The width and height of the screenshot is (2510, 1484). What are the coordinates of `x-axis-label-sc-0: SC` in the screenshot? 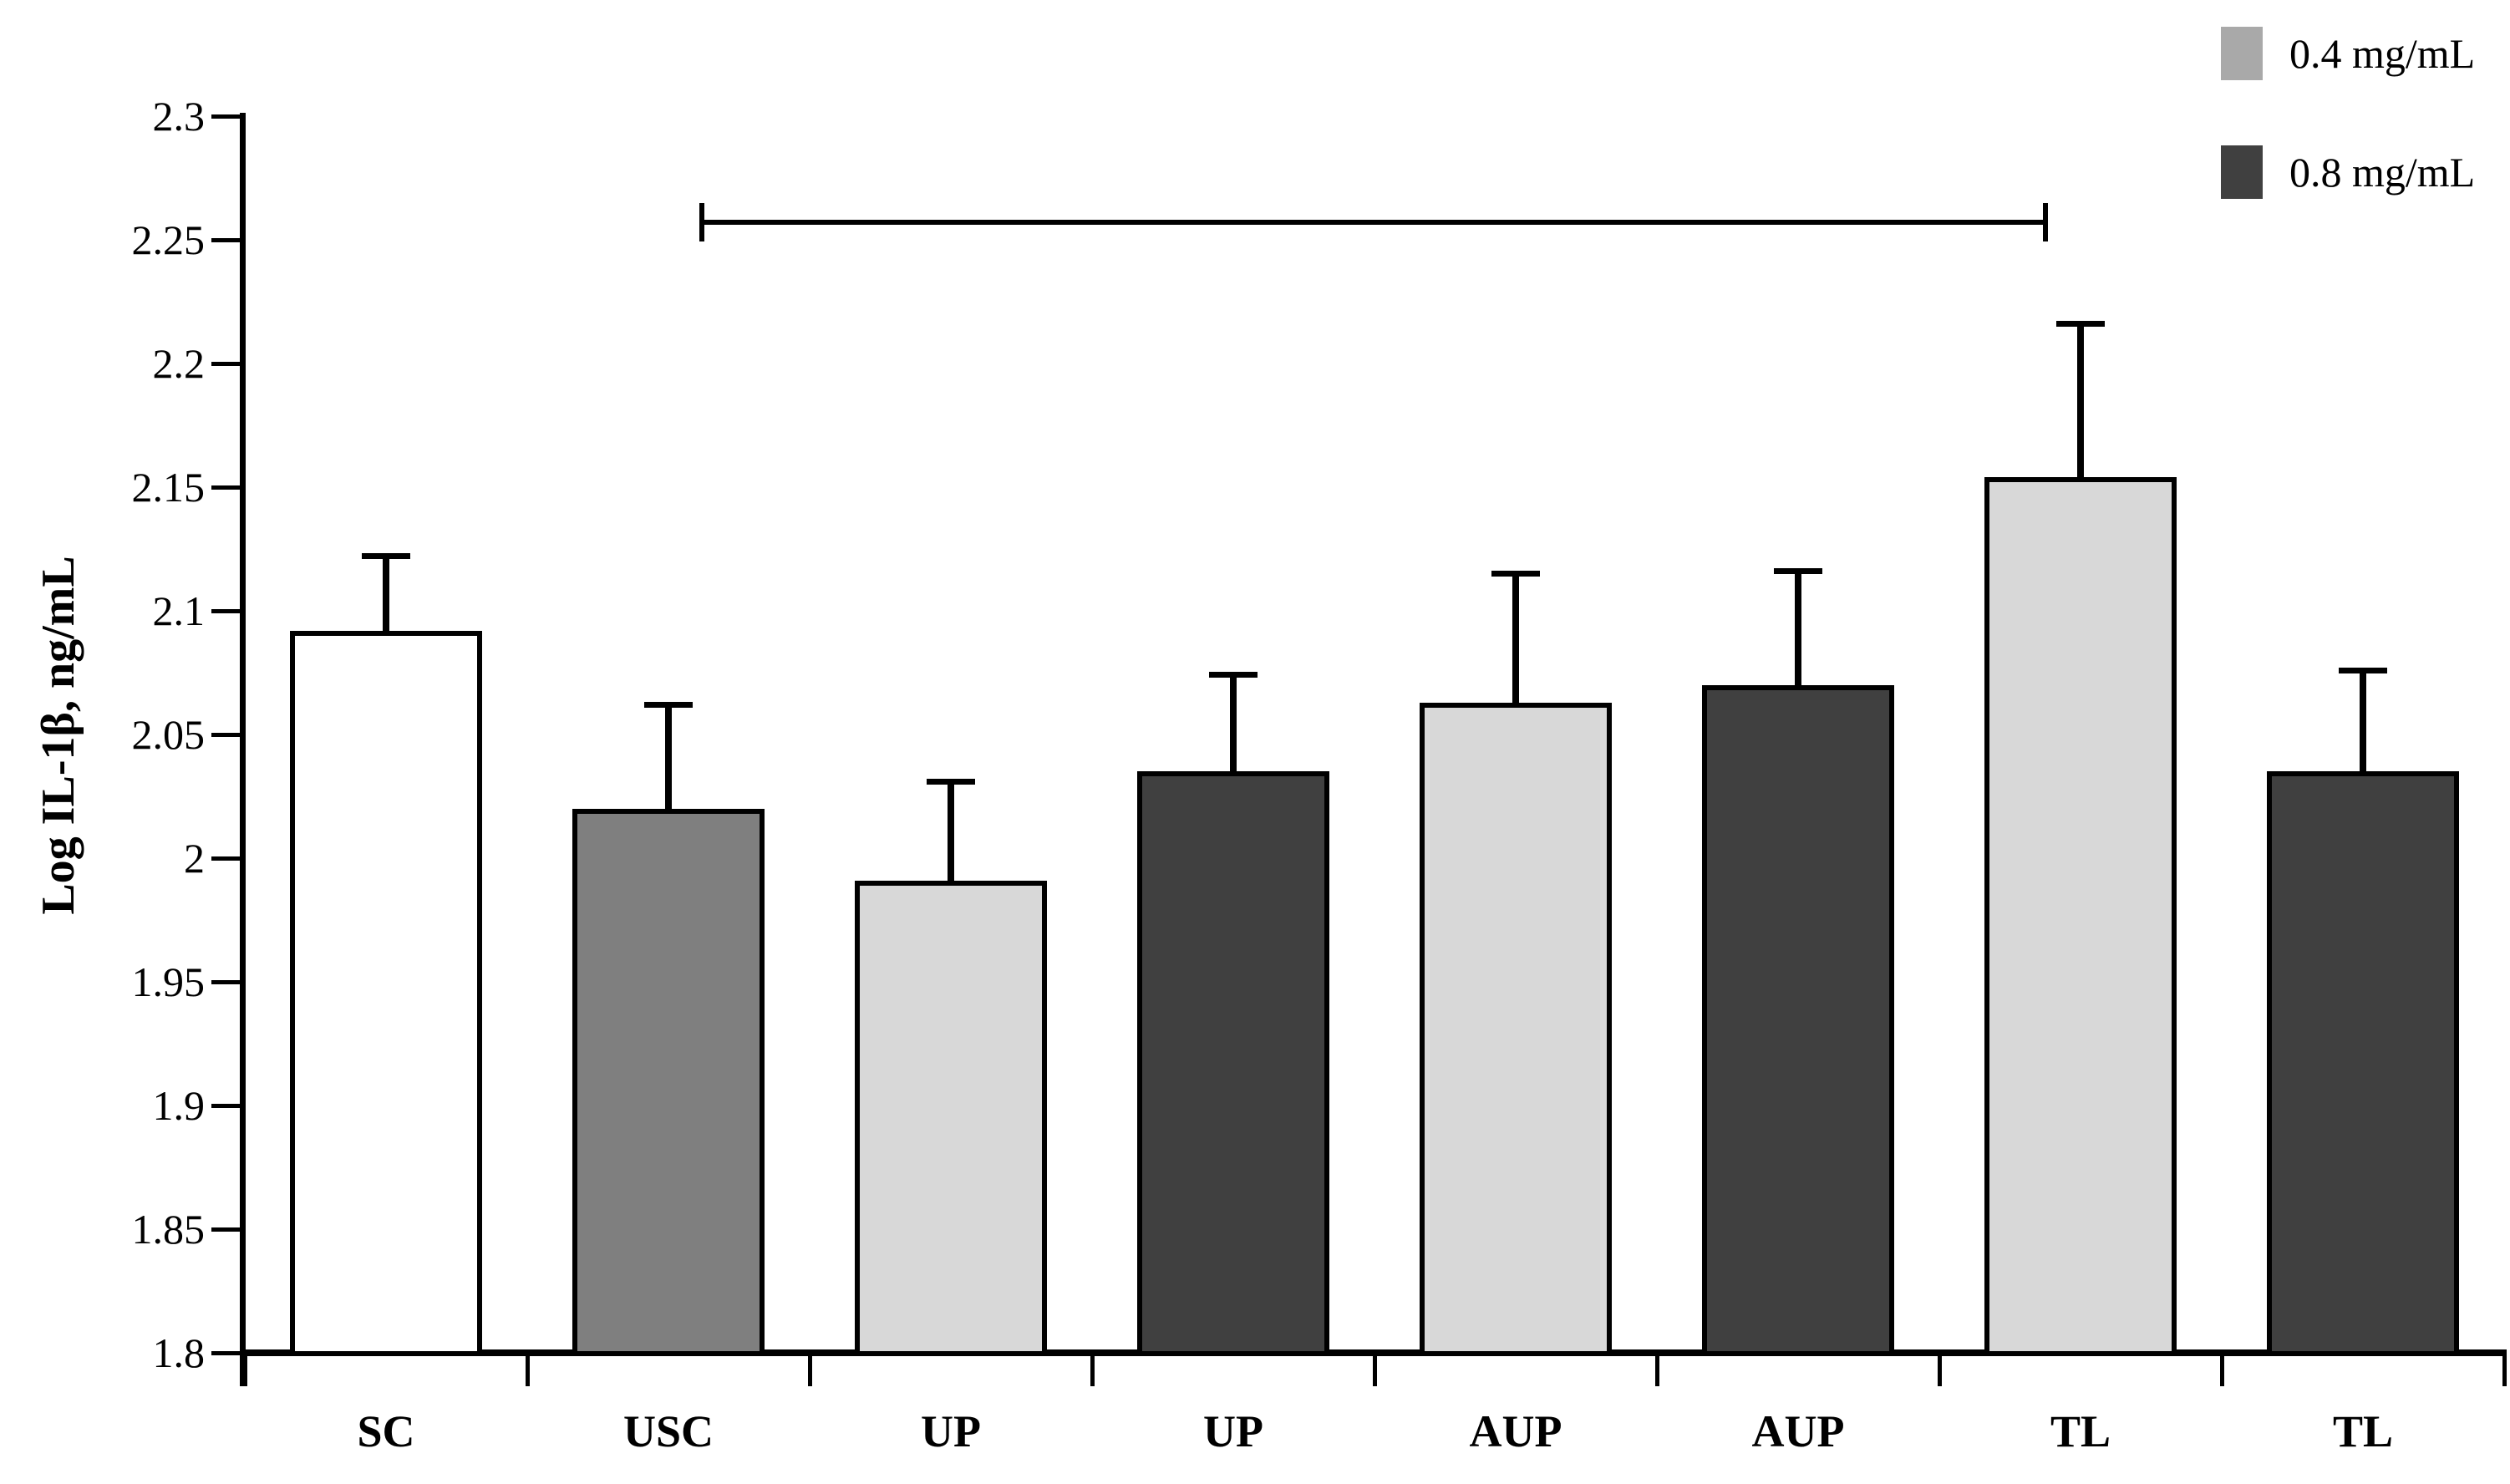 It's located at (386, 1431).